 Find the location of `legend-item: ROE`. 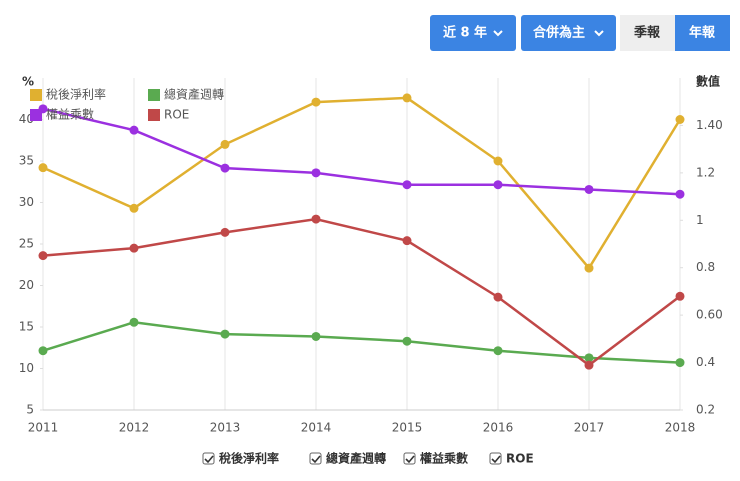

legend-item: ROE is located at coordinates (168, 115).